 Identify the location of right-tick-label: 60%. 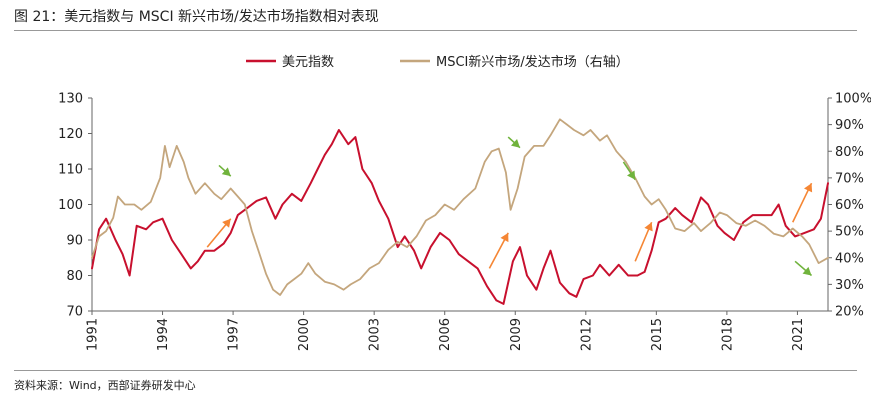
(849, 205).